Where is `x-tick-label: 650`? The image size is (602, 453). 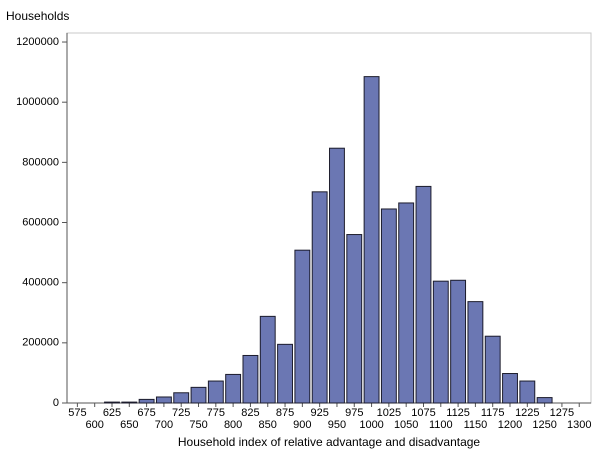 x-tick-label: 650 is located at coordinates (129, 425).